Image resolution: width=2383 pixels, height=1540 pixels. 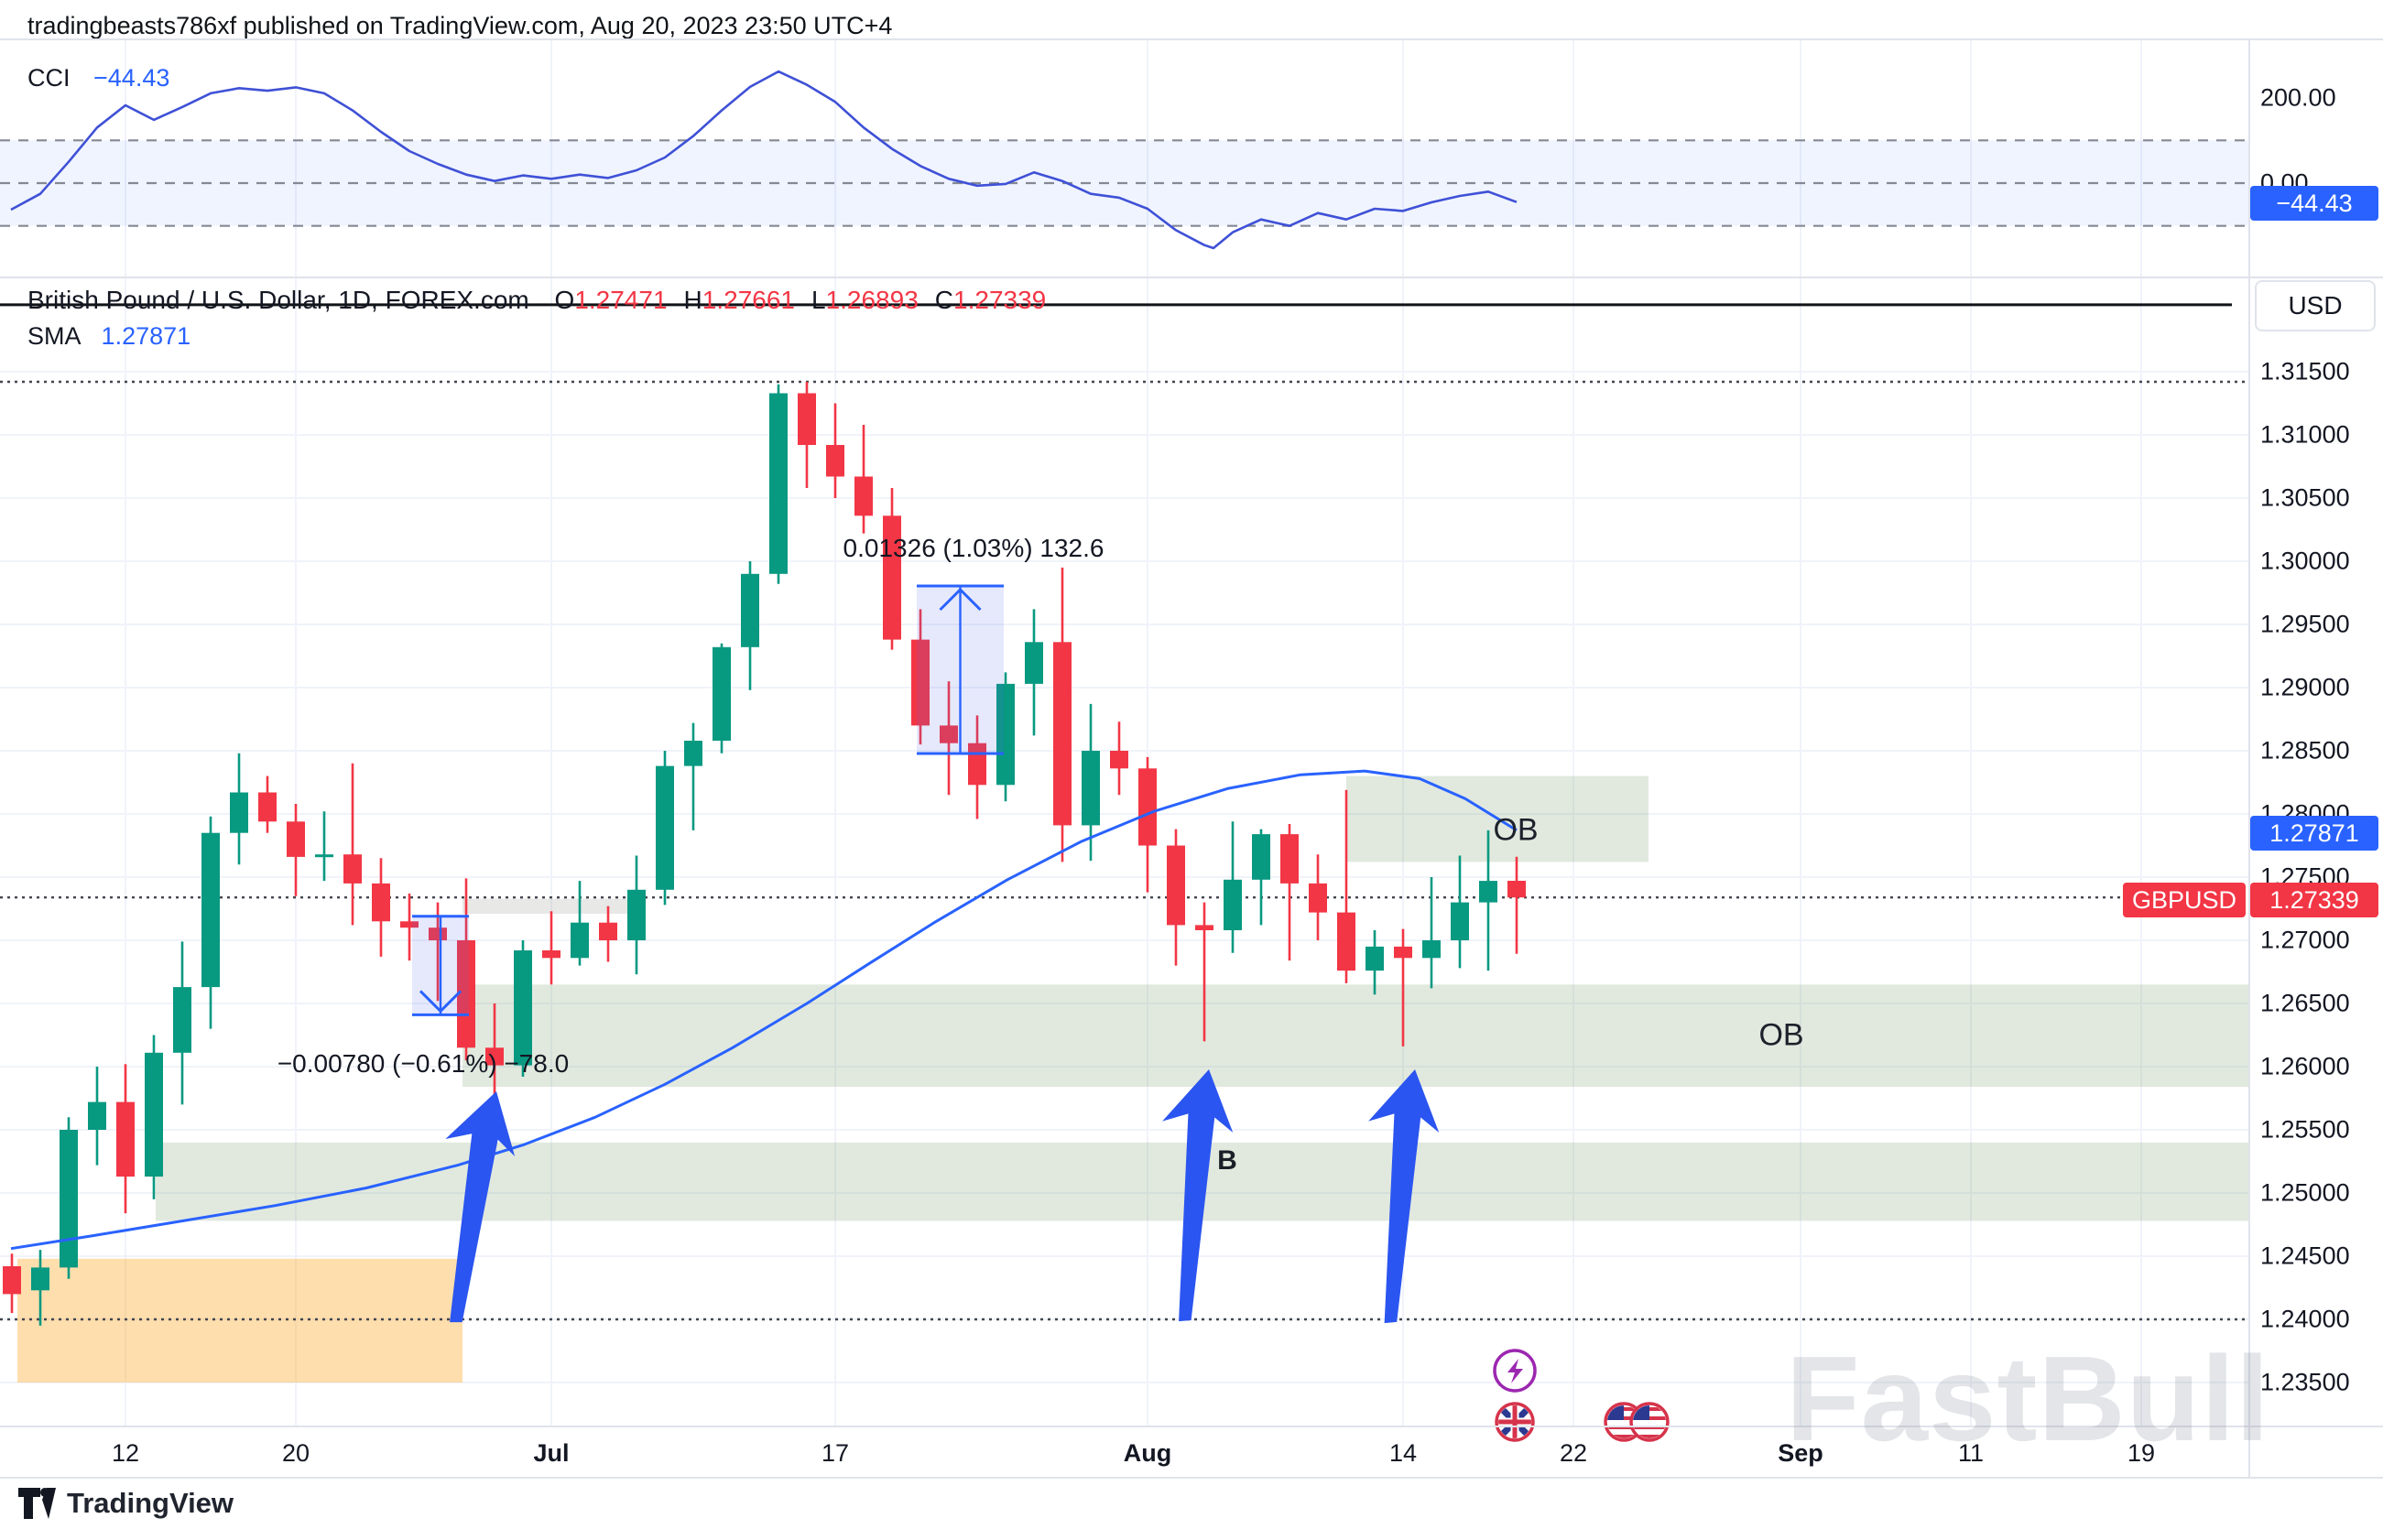 What do you see at coordinates (2249, 757) in the screenshot?
I see `priceaxis-border` at bounding box center [2249, 757].